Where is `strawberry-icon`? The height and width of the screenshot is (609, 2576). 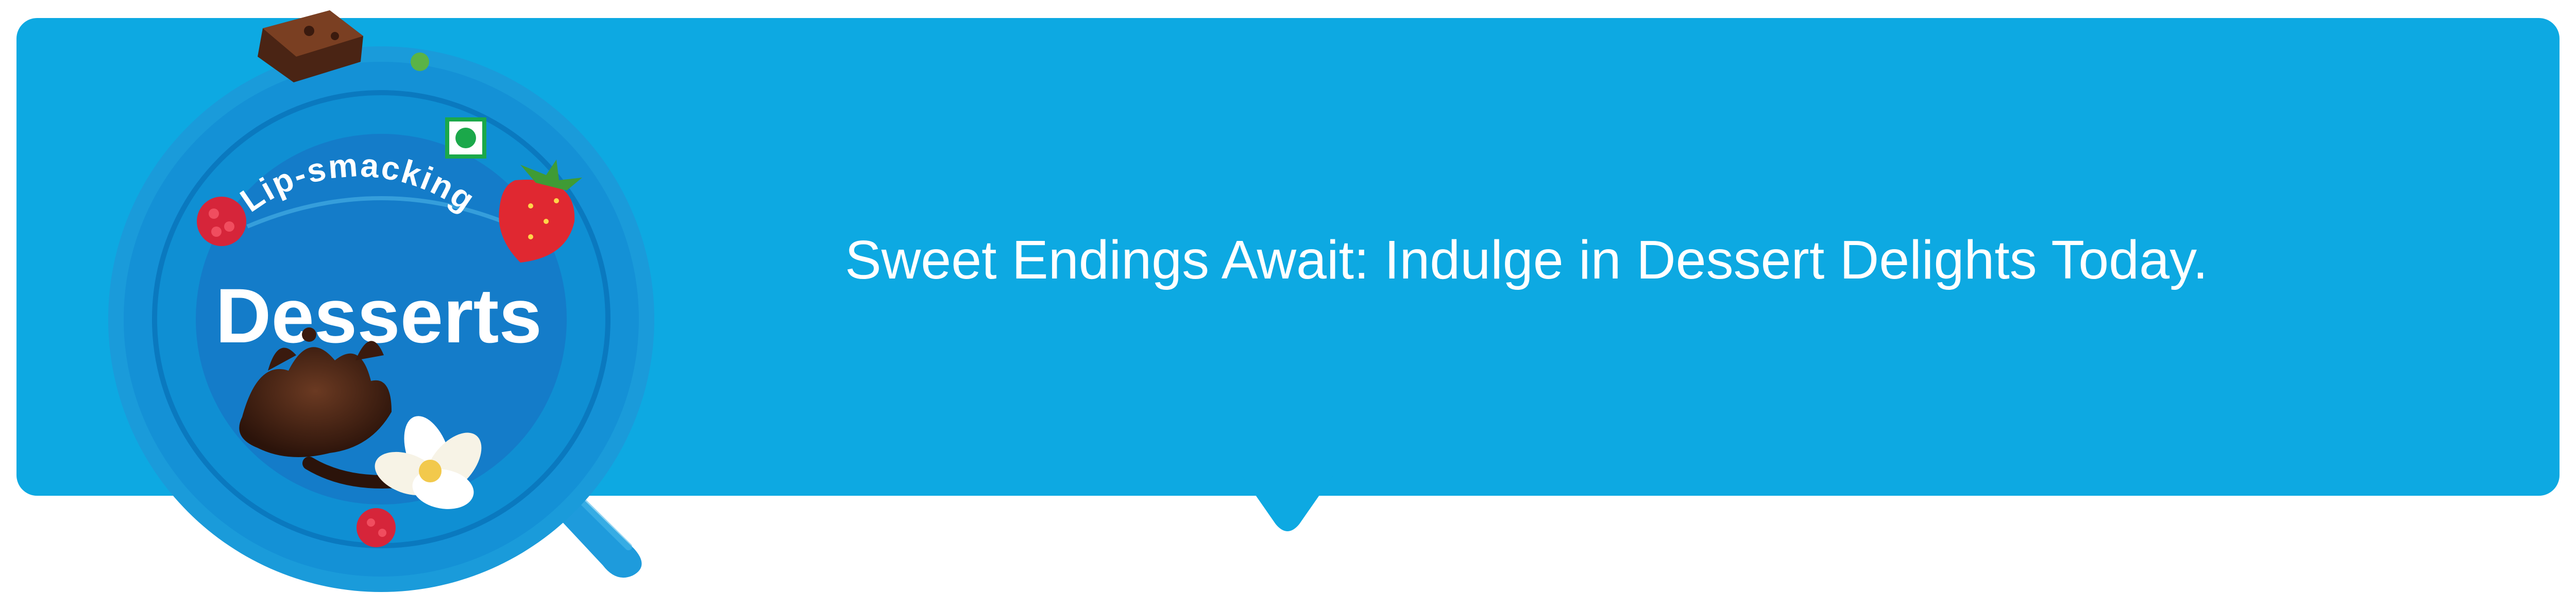 strawberry-icon is located at coordinates (540, 211).